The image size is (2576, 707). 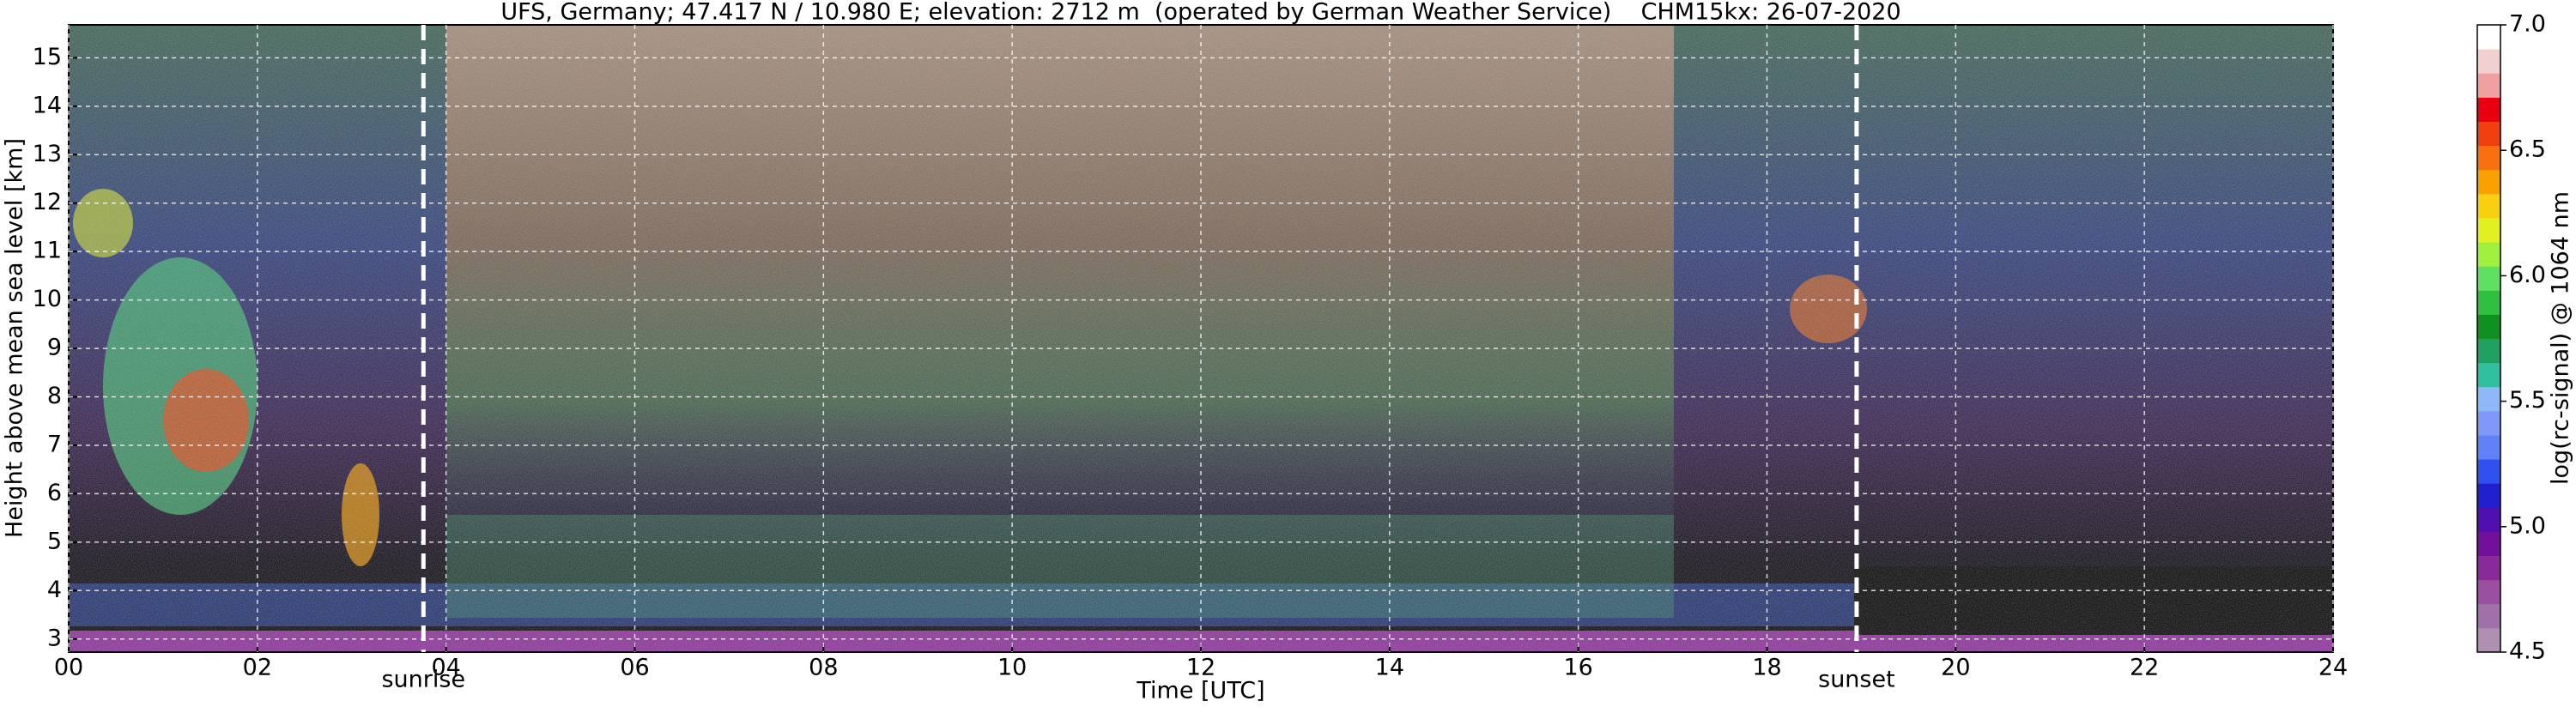 What do you see at coordinates (823, 668) in the screenshot?
I see `x-tick-label: 08` at bounding box center [823, 668].